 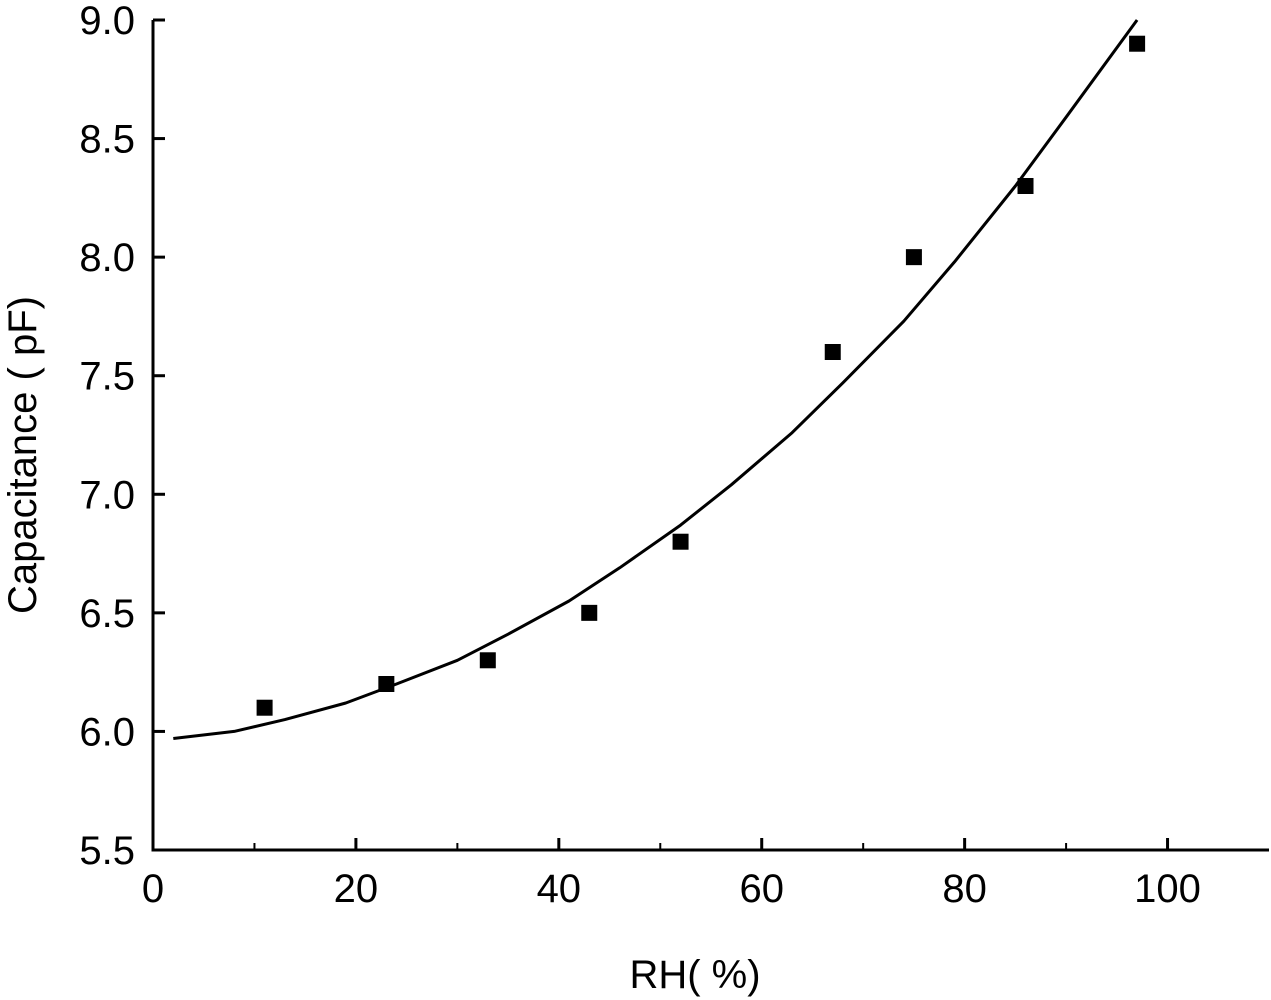 What do you see at coordinates (107, 851) in the screenshot?
I see `y-tick-label: 5.5` at bounding box center [107, 851].